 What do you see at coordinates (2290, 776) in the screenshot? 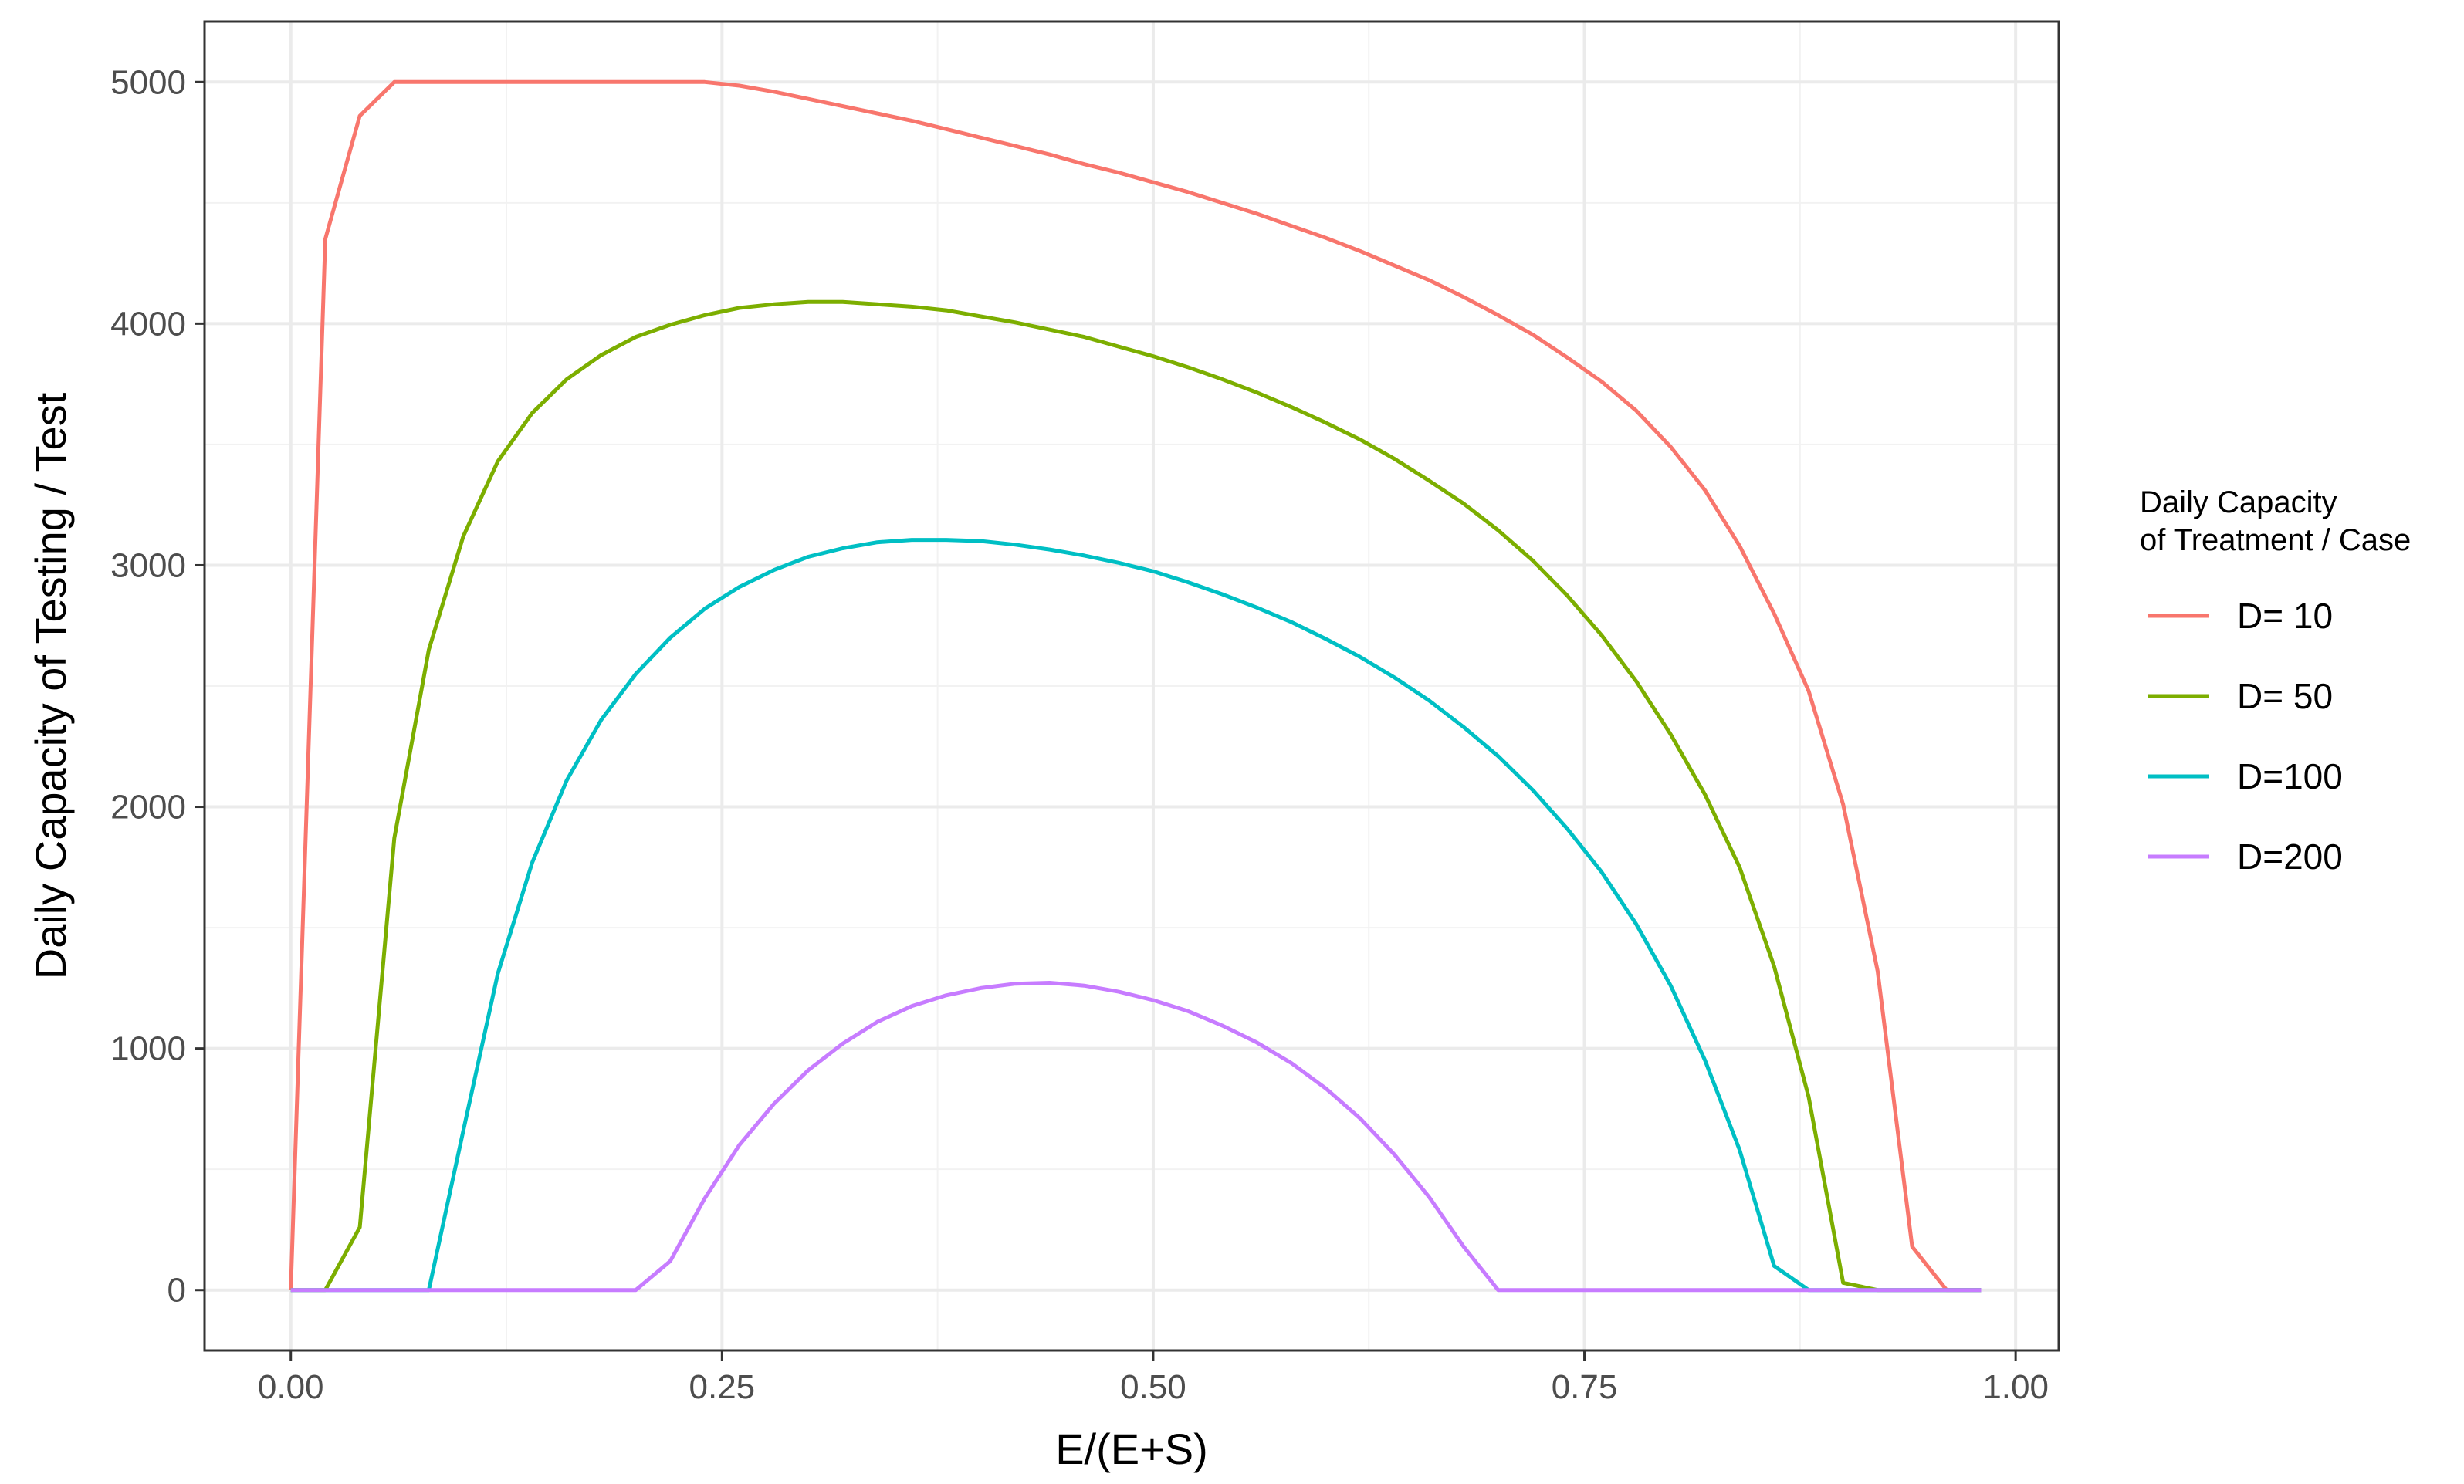
I see `legend-label-d100: D=100` at bounding box center [2290, 776].